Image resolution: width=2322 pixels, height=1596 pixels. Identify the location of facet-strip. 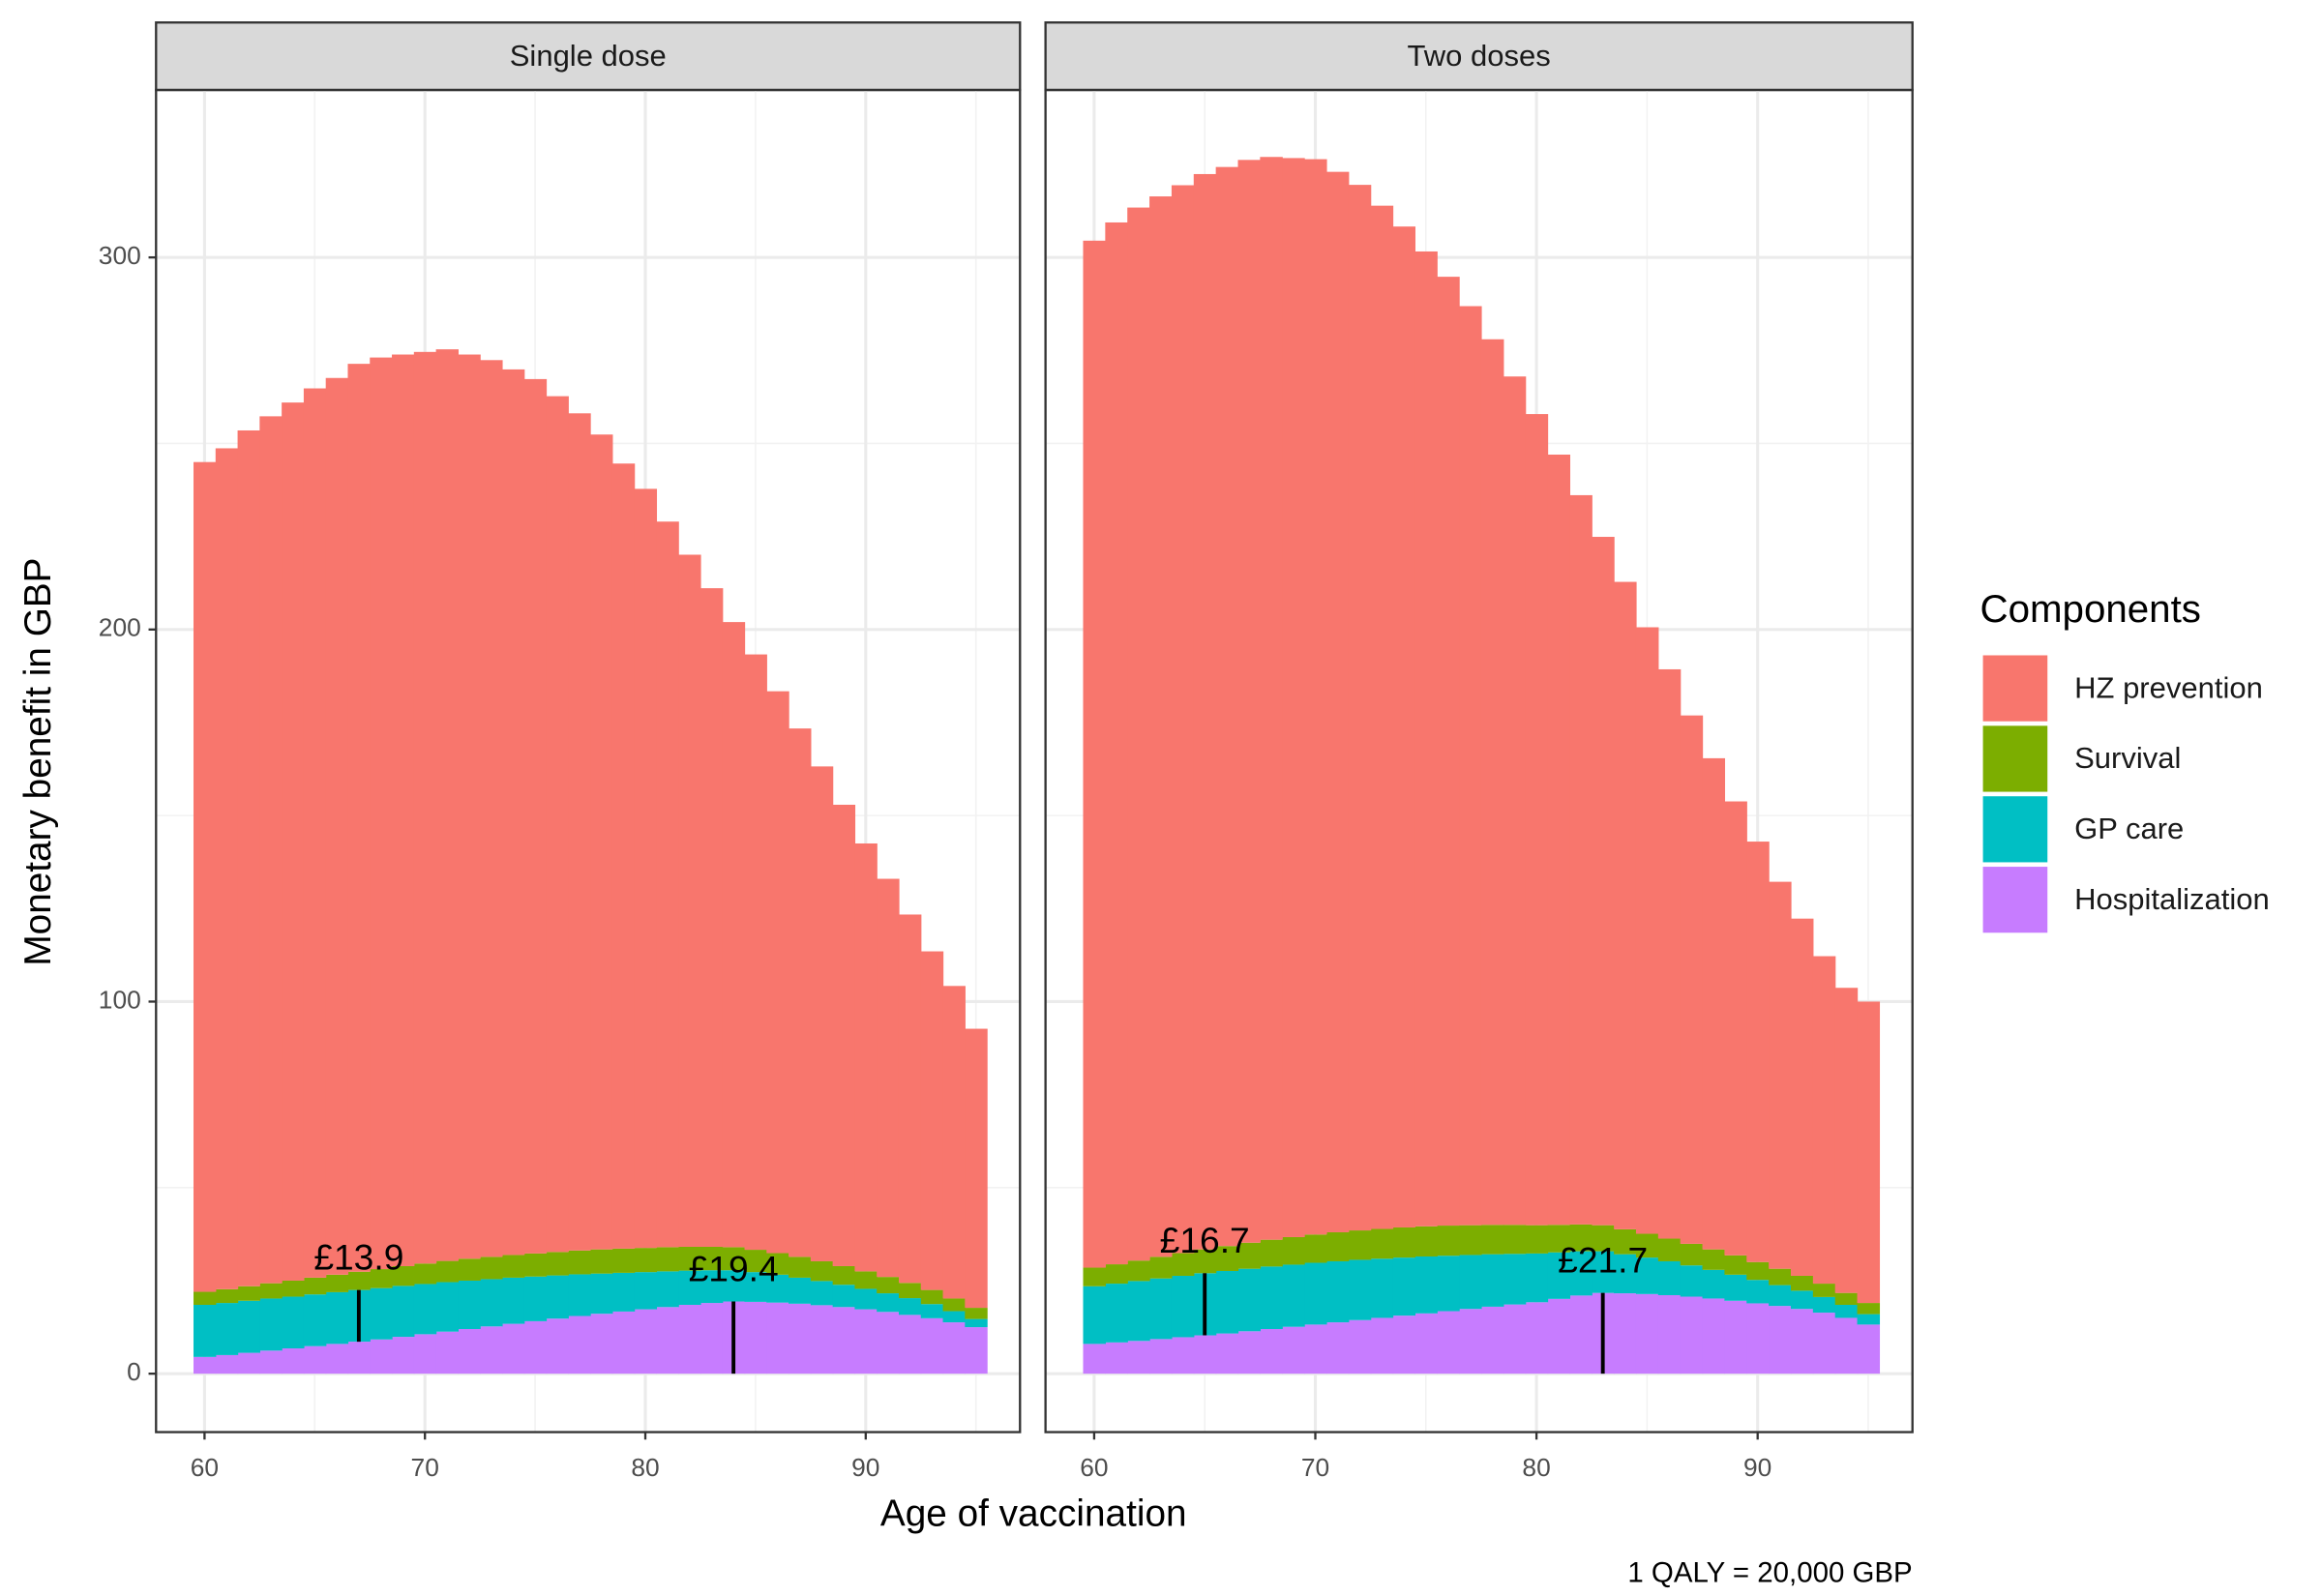
(588, 56).